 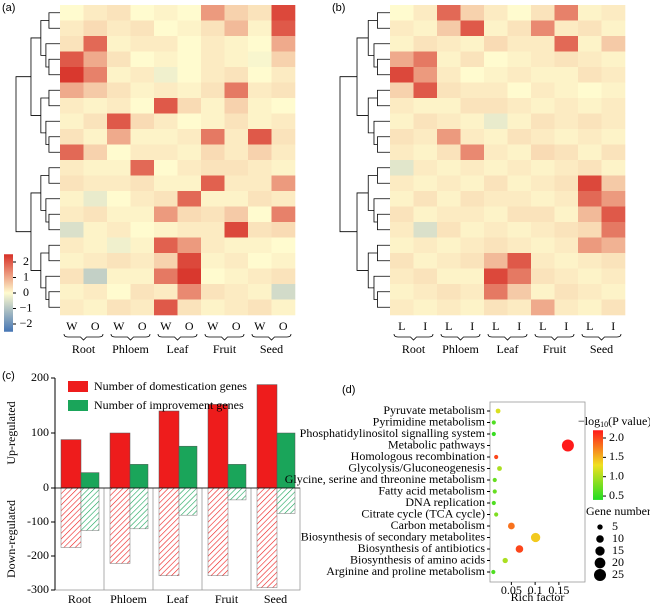 What do you see at coordinates (555, 349) in the screenshot?
I see `group-label: Fruit` at bounding box center [555, 349].